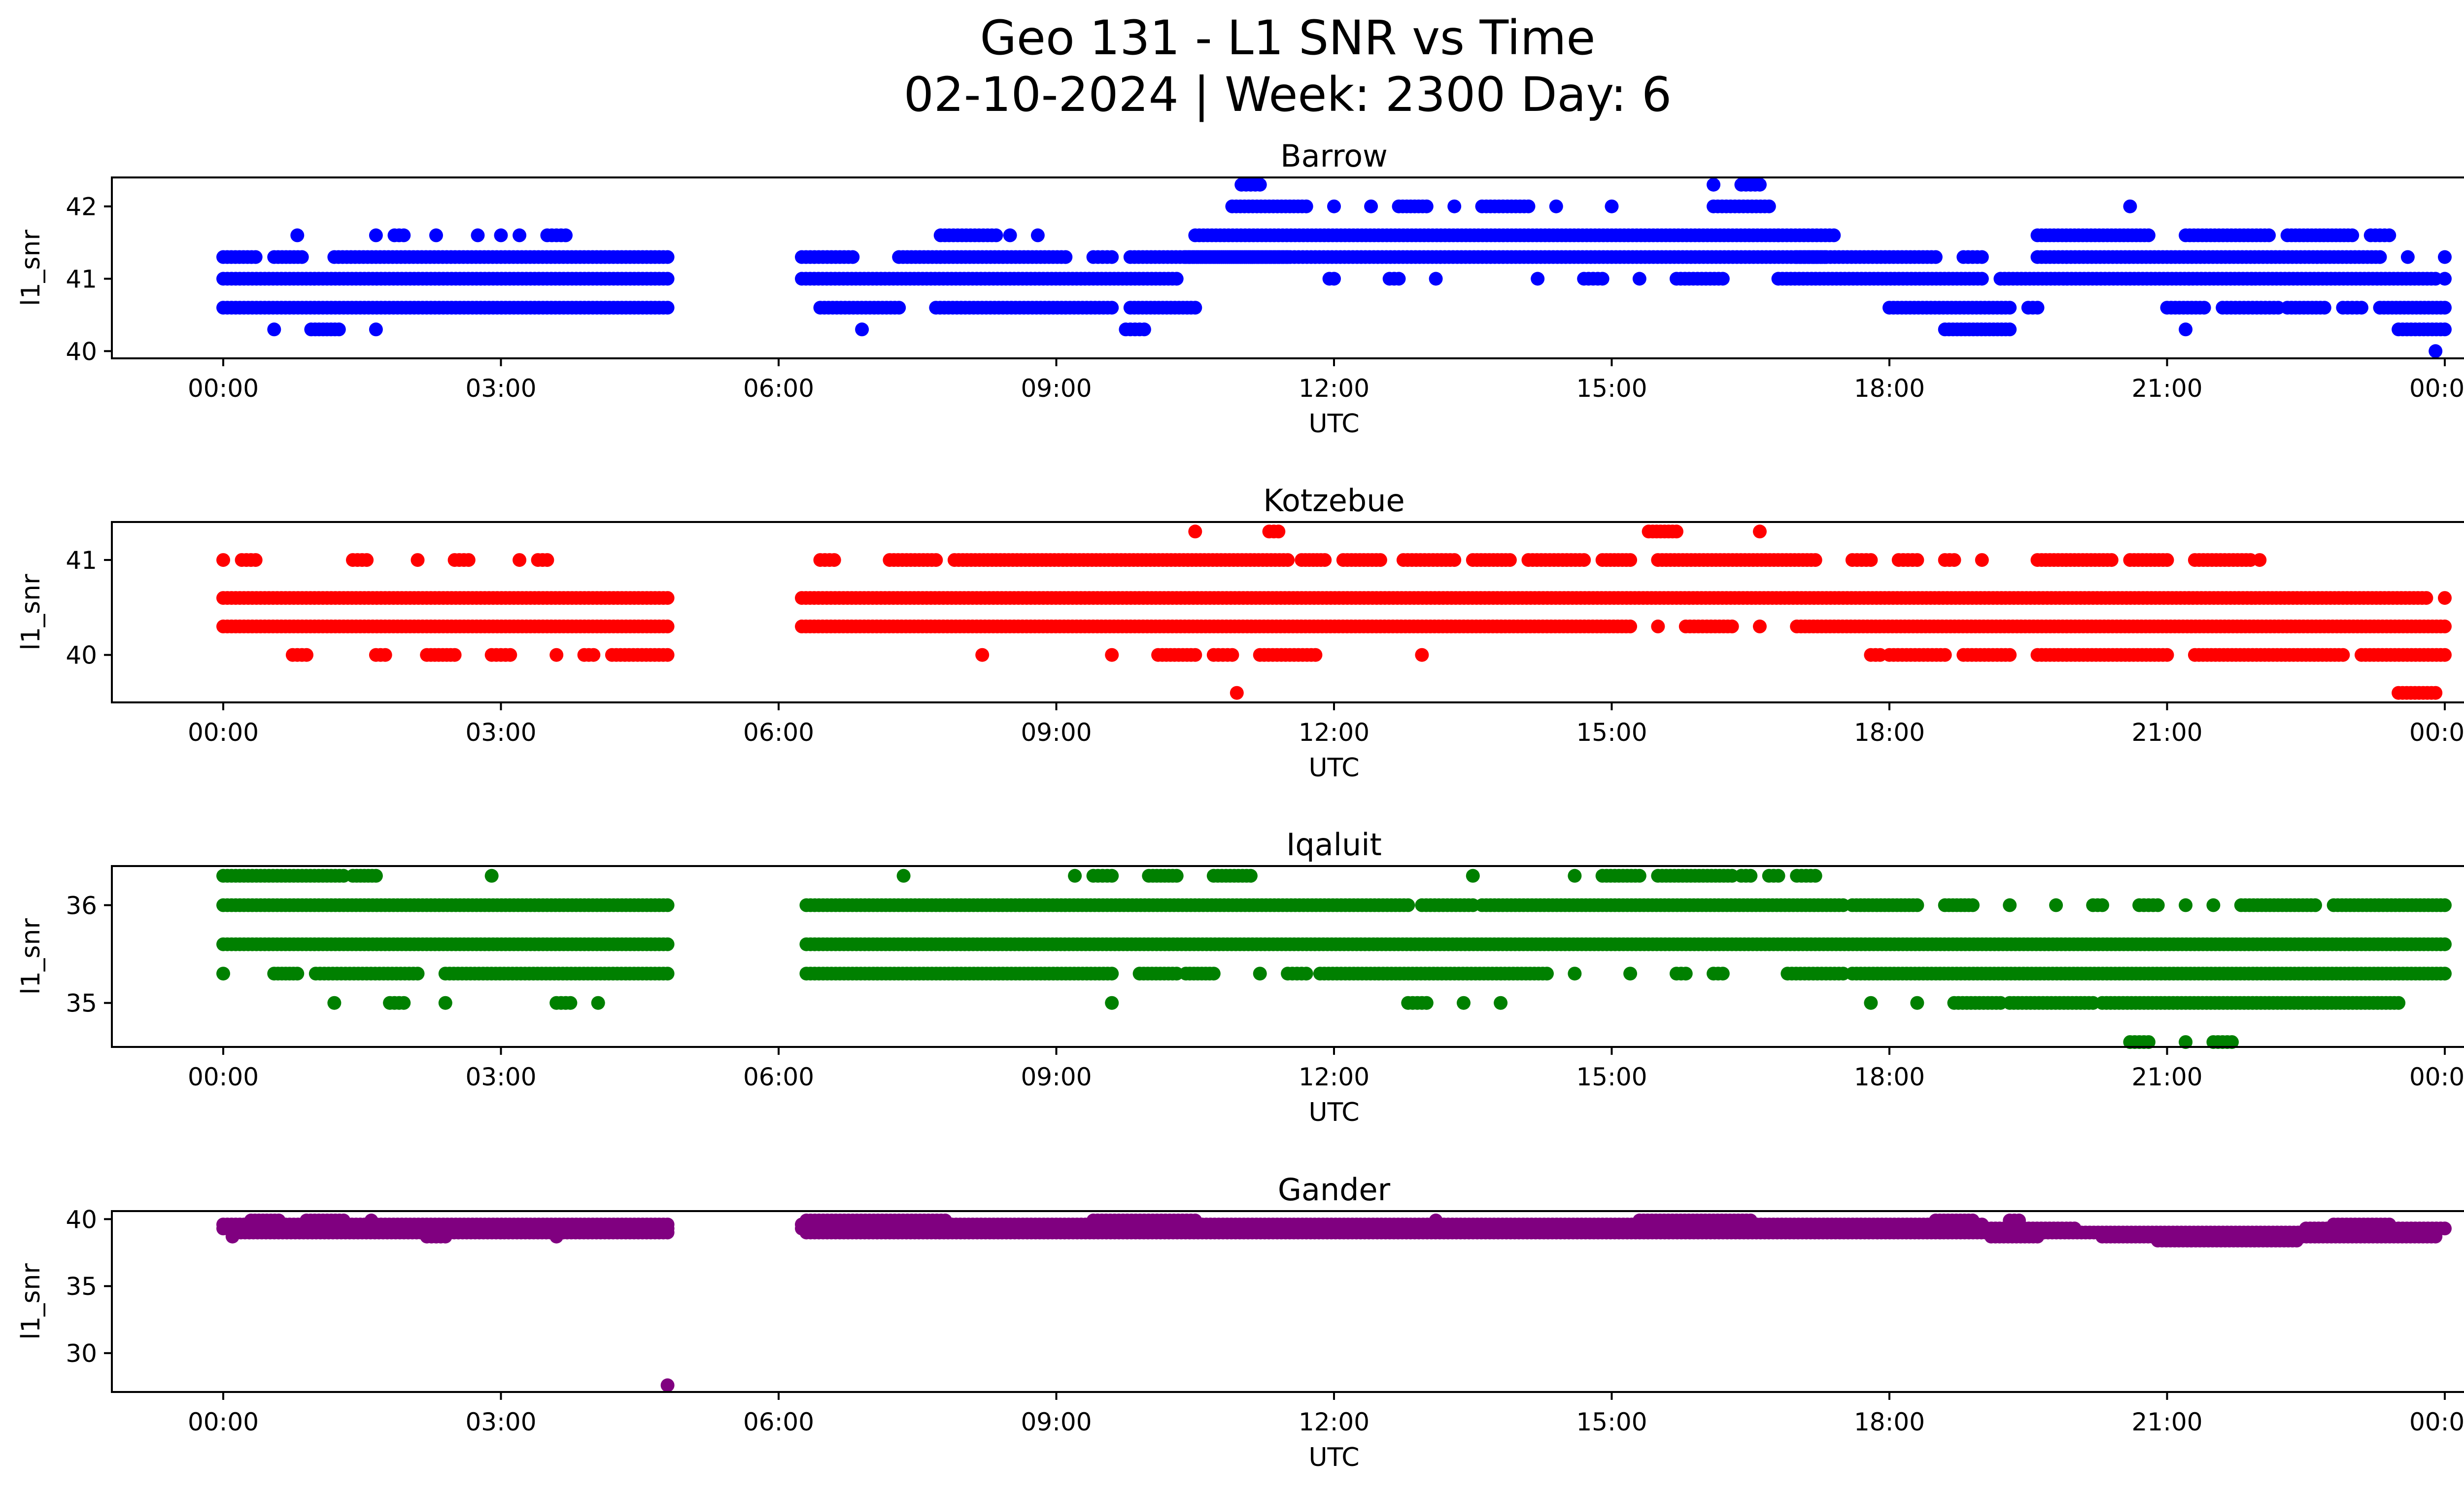 The height and width of the screenshot is (1495, 2464). I want to click on x-tick-label: 03:00, so click(500, 388).